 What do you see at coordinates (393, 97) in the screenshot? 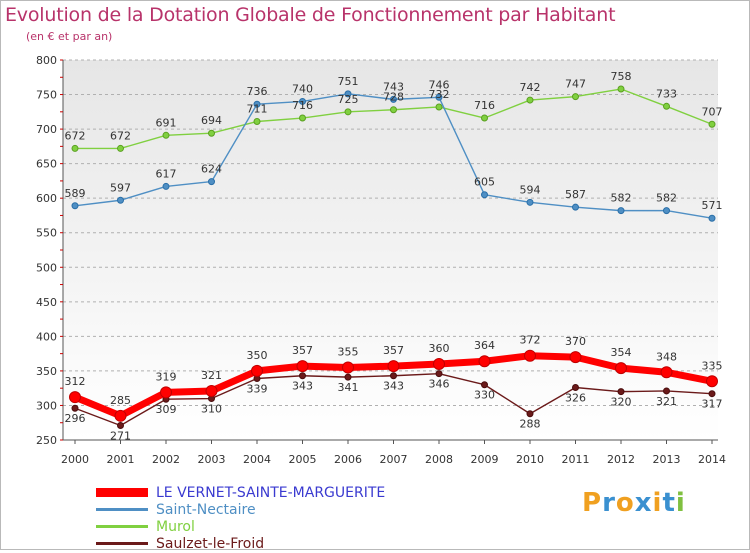
I see `data-label: 728` at bounding box center [393, 97].